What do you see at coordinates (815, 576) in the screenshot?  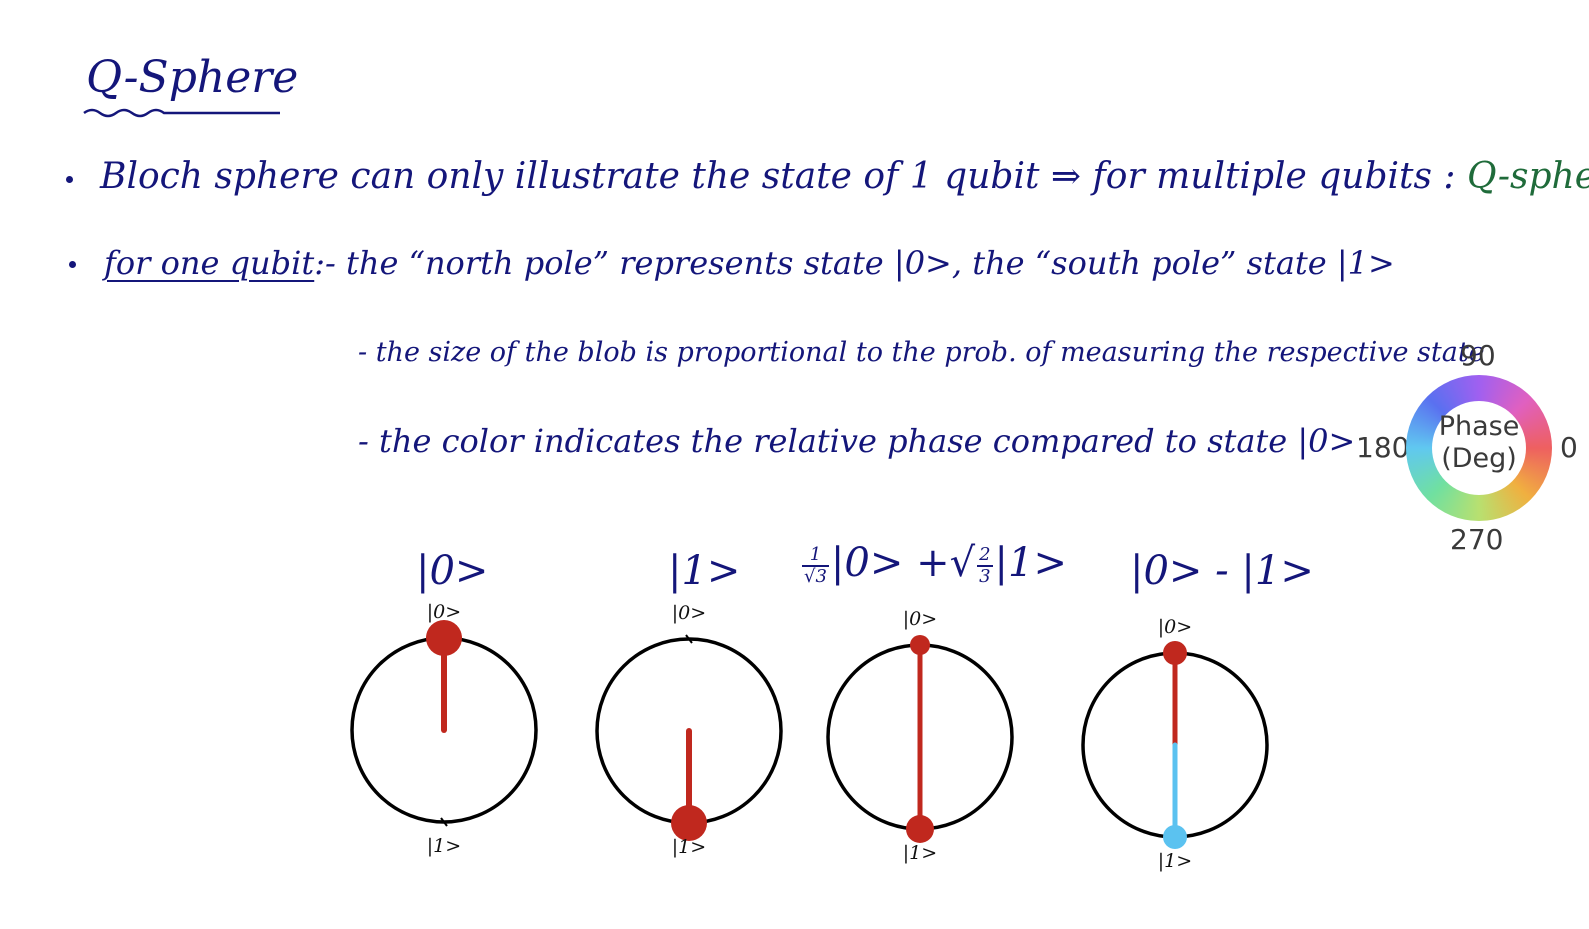 I see `fraction-denominator: √3` at bounding box center [815, 576].